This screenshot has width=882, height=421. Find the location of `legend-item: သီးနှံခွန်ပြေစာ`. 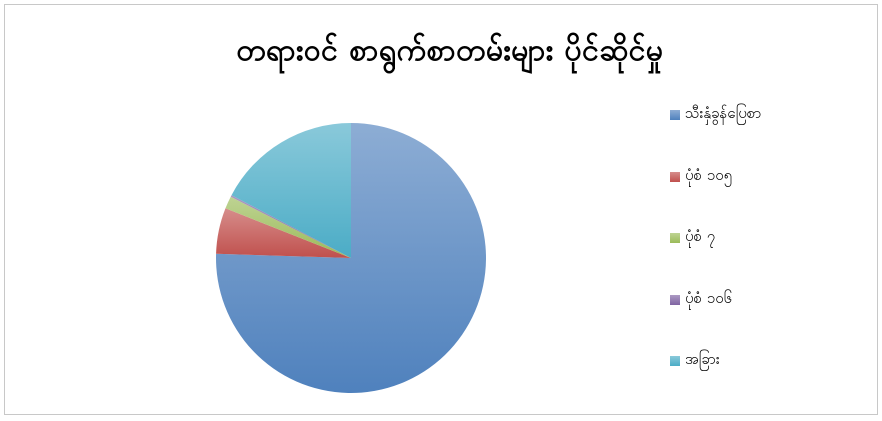

legend-item: သီးနှံခွန်ပြေစာ is located at coordinates (715, 115).